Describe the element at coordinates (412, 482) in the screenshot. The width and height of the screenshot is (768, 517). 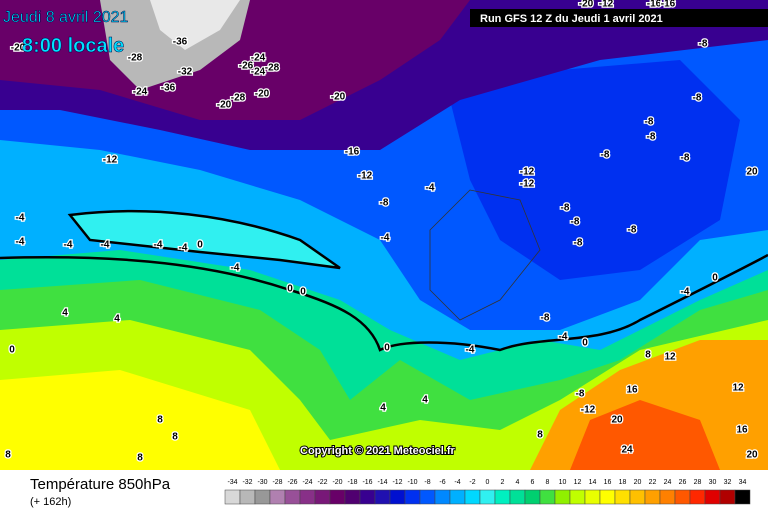
I see `scale-tick-label: -10` at that location.